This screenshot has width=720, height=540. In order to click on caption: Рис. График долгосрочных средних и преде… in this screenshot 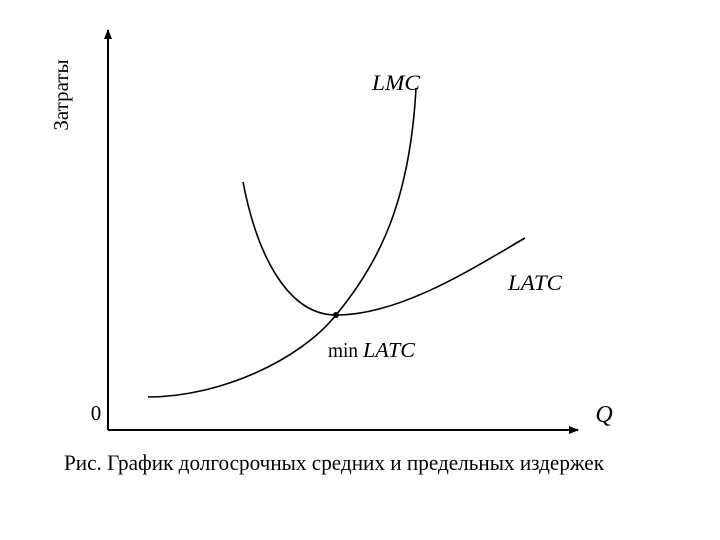, I will do `click(334, 462)`.